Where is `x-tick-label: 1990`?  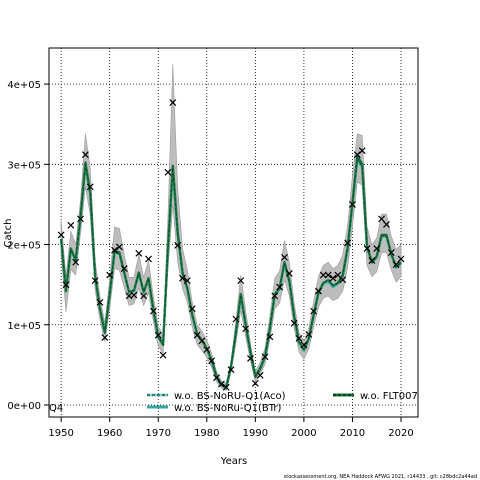 x-tick-label: 1990 is located at coordinates (255, 433).